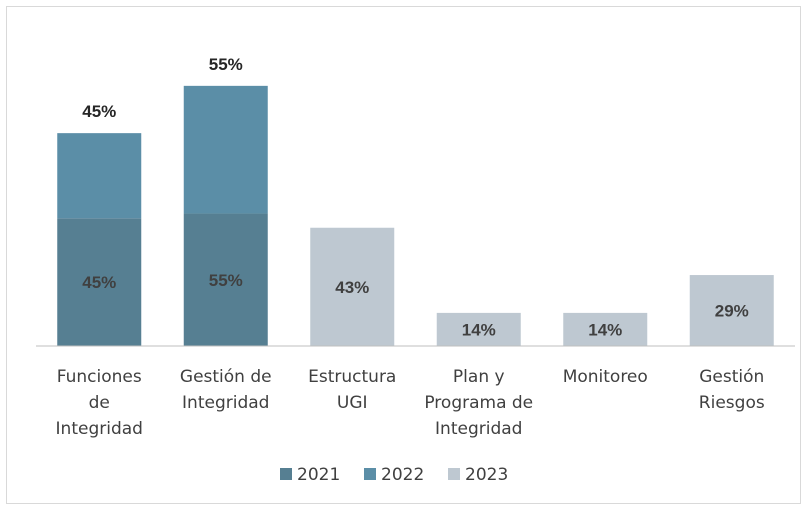 The width and height of the screenshot is (809, 512). I want to click on data-label-2023-3: 14%, so click(479, 329).